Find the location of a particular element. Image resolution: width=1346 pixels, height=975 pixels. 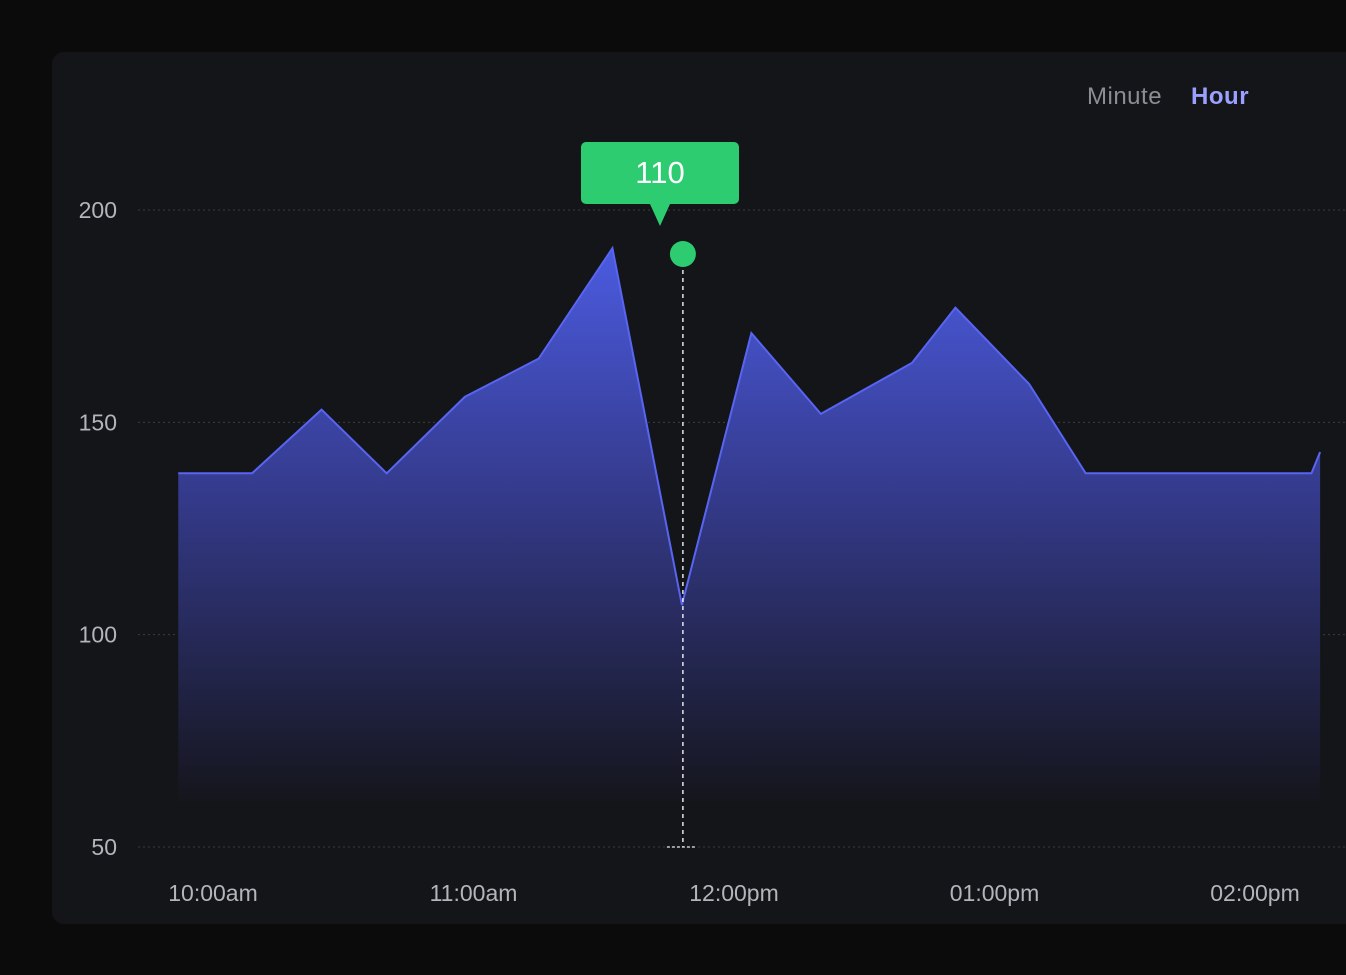

highlight-marker-group is located at coordinates (681, 544).